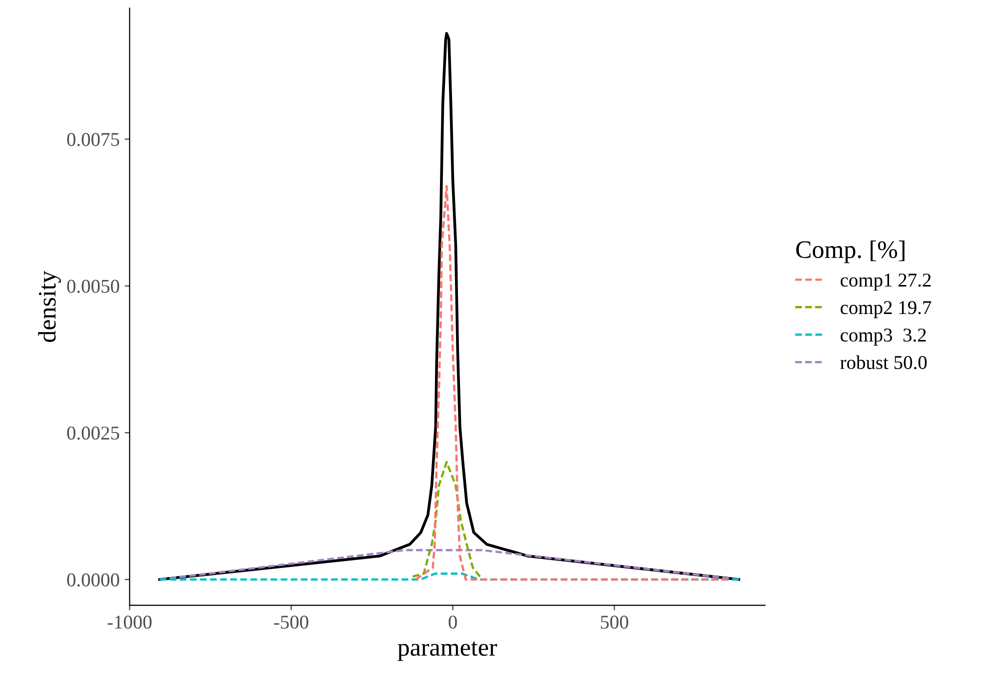  I want to click on legend-label: comp2 19.7, so click(886, 309).